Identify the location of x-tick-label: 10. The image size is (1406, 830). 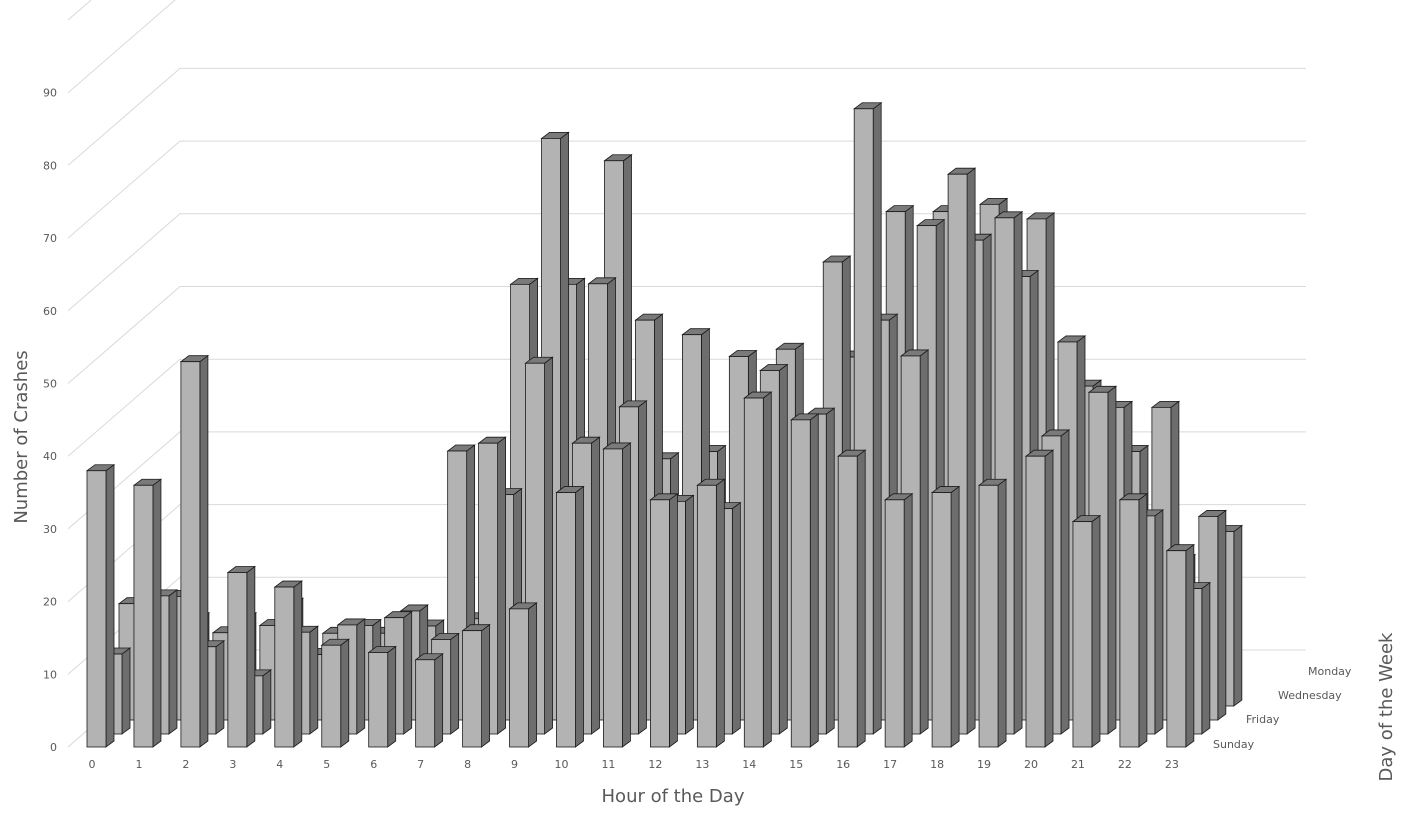
(562, 764).